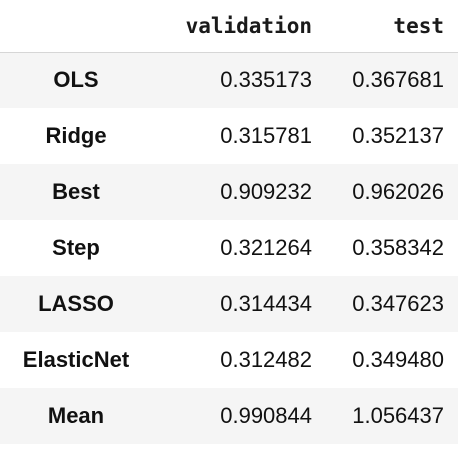 The image size is (458, 454). I want to click on table-row: Step 0.321264 0.358342, so click(229, 248).